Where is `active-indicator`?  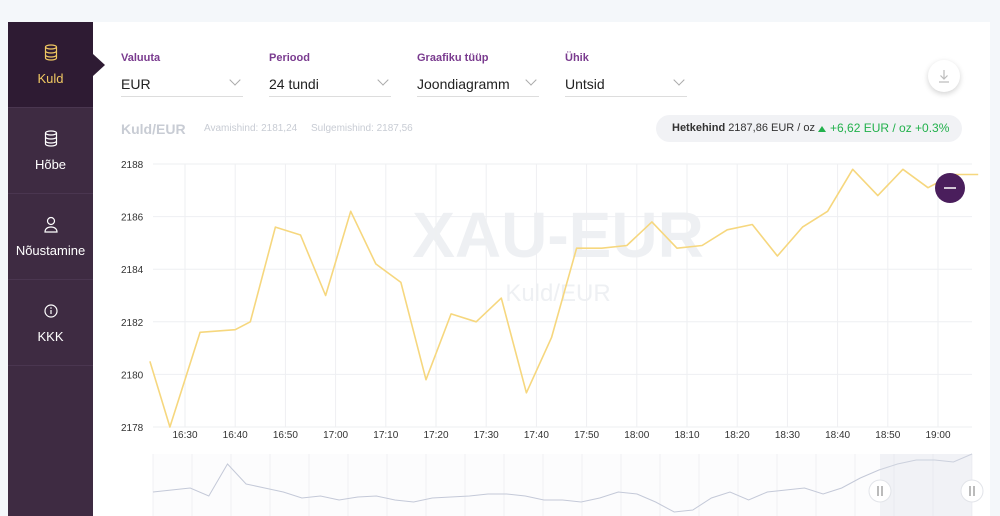
active-indicator is located at coordinates (99, 65).